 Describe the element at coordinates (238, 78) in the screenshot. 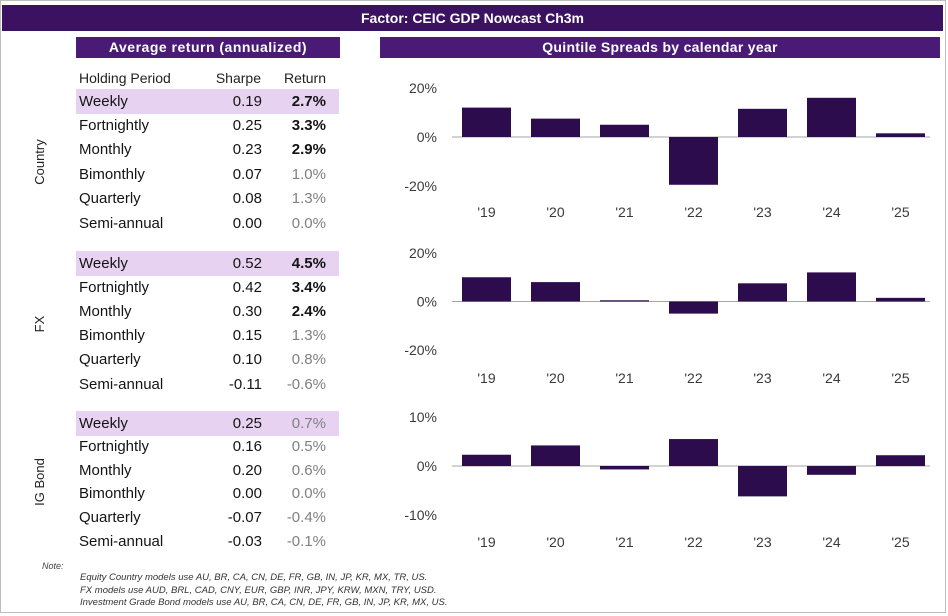

I see `sharpe-column-header: Sharpe` at that location.